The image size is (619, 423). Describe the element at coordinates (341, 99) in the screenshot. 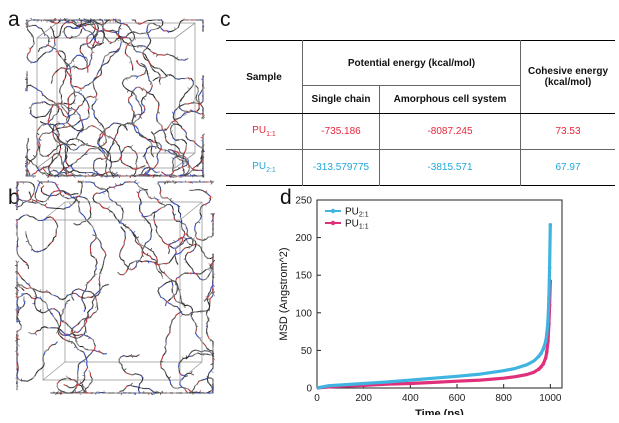

I see `header-single-chain: Single chain` at that location.